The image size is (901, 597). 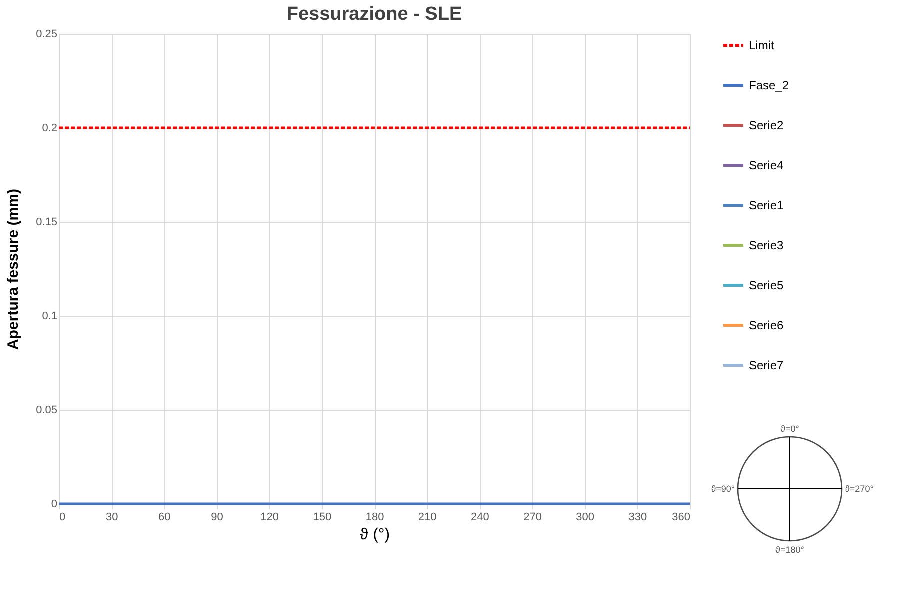 I want to click on legend-label: Limit, so click(x=762, y=45).